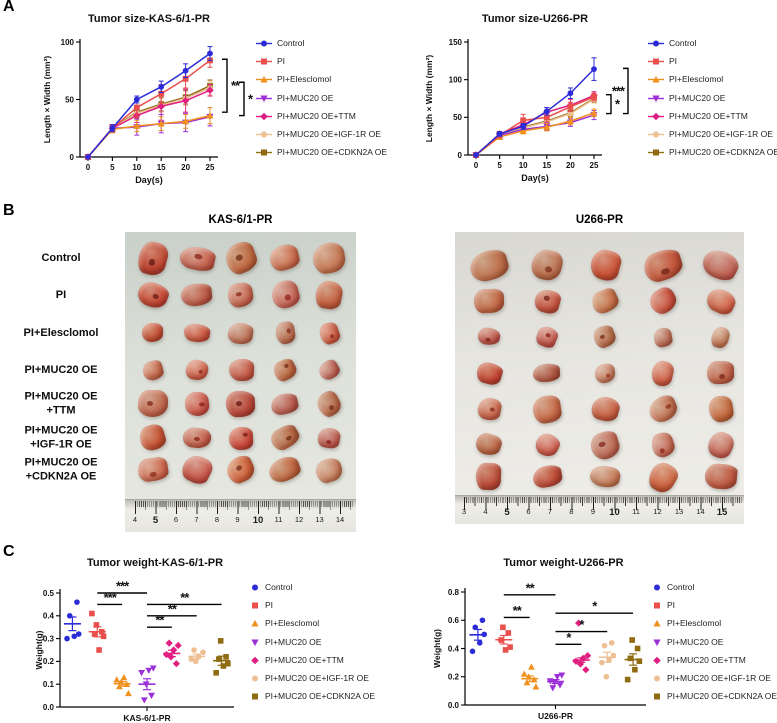 The width and height of the screenshot is (777, 723). I want to click on legend-label: PI+MUC20 OE, so click(695, 641).